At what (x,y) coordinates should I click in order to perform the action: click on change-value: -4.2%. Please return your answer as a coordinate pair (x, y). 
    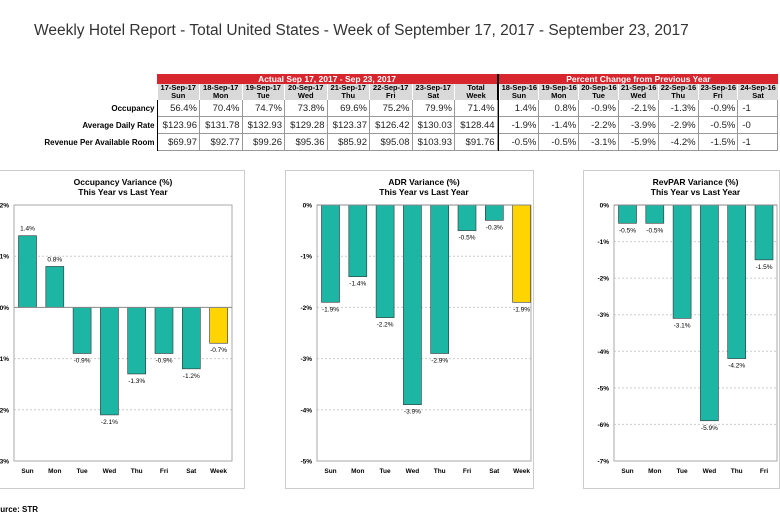
    Looking at the image, I should click on (678, 142).